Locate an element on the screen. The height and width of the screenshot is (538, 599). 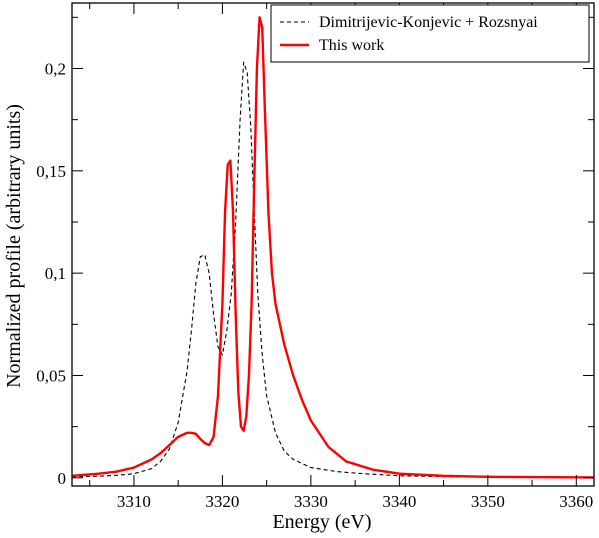
x-tick-label: 3310 is located at coordinates (134, 501).